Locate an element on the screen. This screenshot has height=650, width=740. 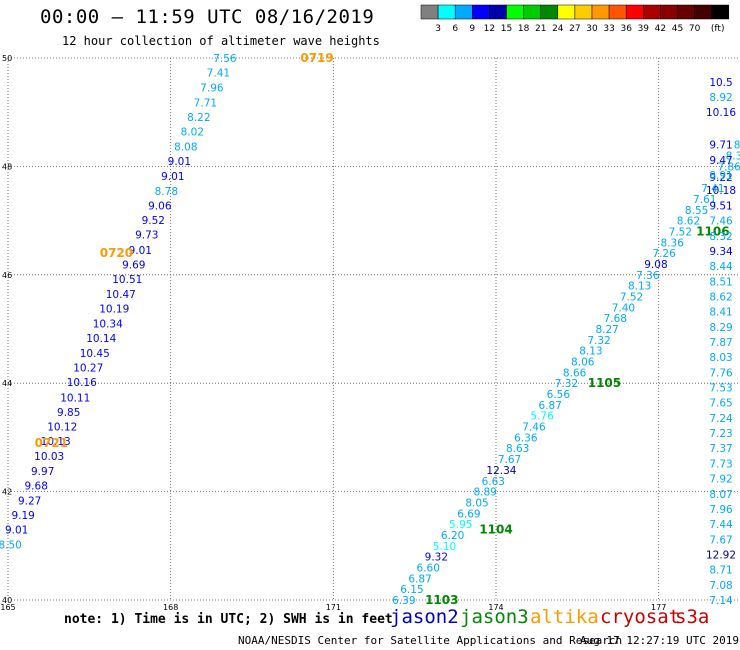
data-point-label: 7.71 is located at coordinates (205, 103).